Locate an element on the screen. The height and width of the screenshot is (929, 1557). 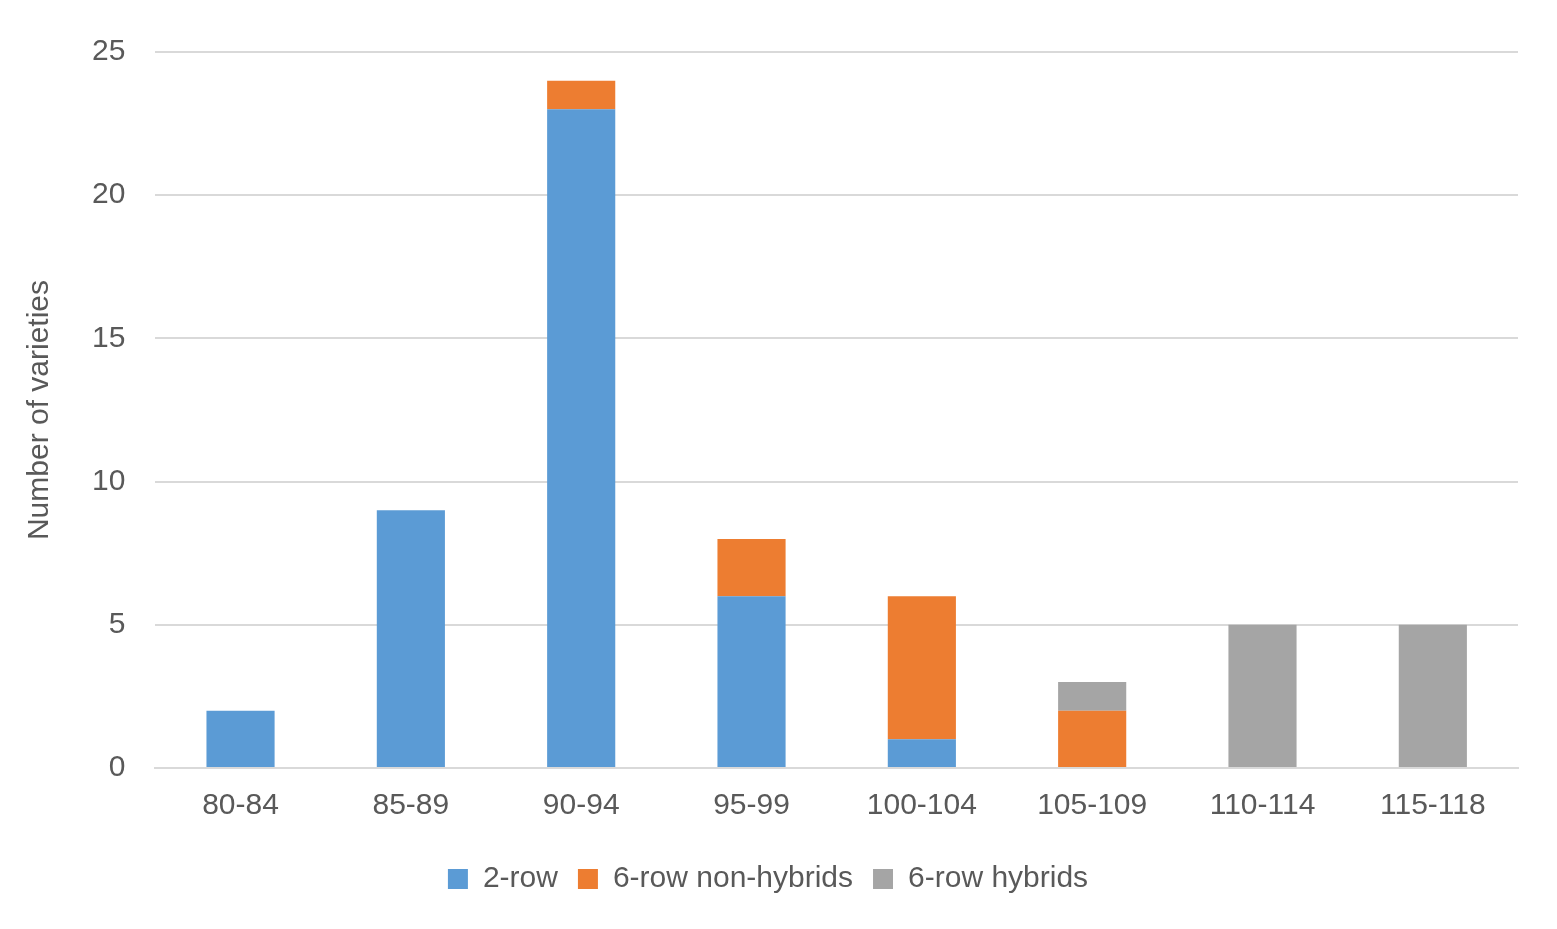
y-tick-label: 20 is located at coordinates (108, 193).